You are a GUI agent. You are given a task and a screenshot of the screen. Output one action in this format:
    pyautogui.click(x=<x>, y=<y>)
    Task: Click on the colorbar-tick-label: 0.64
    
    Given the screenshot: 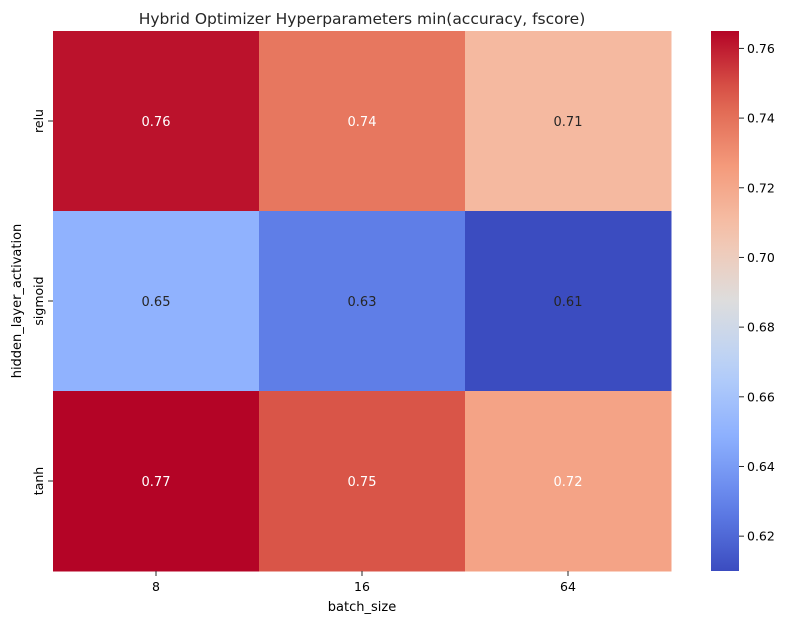 What is the action you would take?
    pyautogui.click(x=761, y=466)
    